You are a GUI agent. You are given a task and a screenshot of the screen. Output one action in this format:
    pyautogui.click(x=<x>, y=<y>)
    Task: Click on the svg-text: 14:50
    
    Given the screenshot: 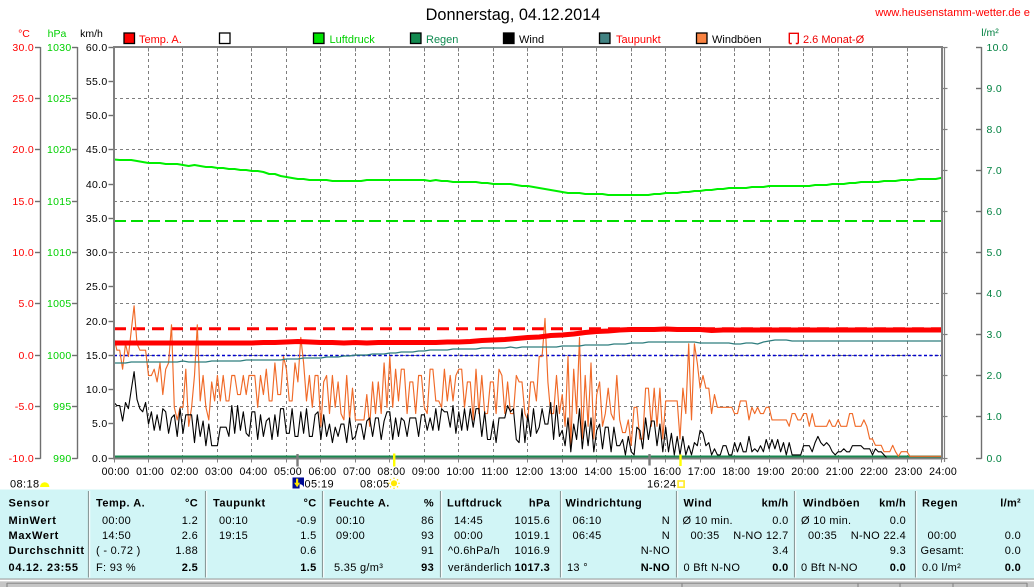 What is the action you would take?
    pyautogui.click(x=116, y=536)
    